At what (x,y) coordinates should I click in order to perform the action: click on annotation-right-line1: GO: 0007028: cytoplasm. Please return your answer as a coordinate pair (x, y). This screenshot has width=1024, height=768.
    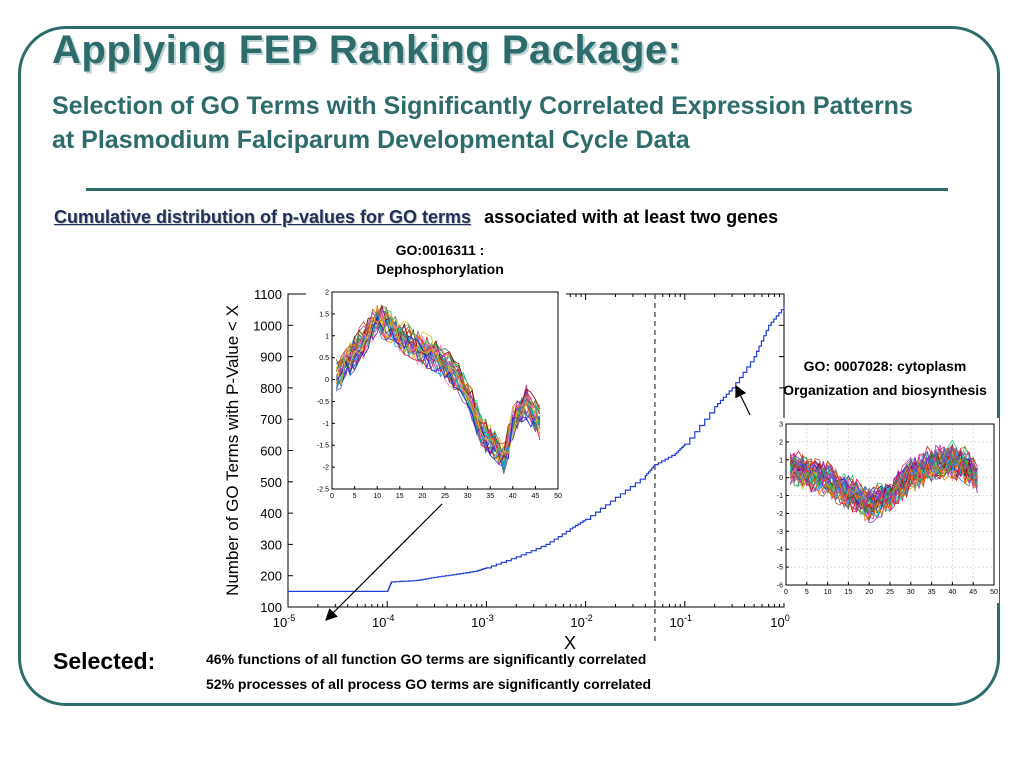
    Looking at the image, I should click on (885, 366).